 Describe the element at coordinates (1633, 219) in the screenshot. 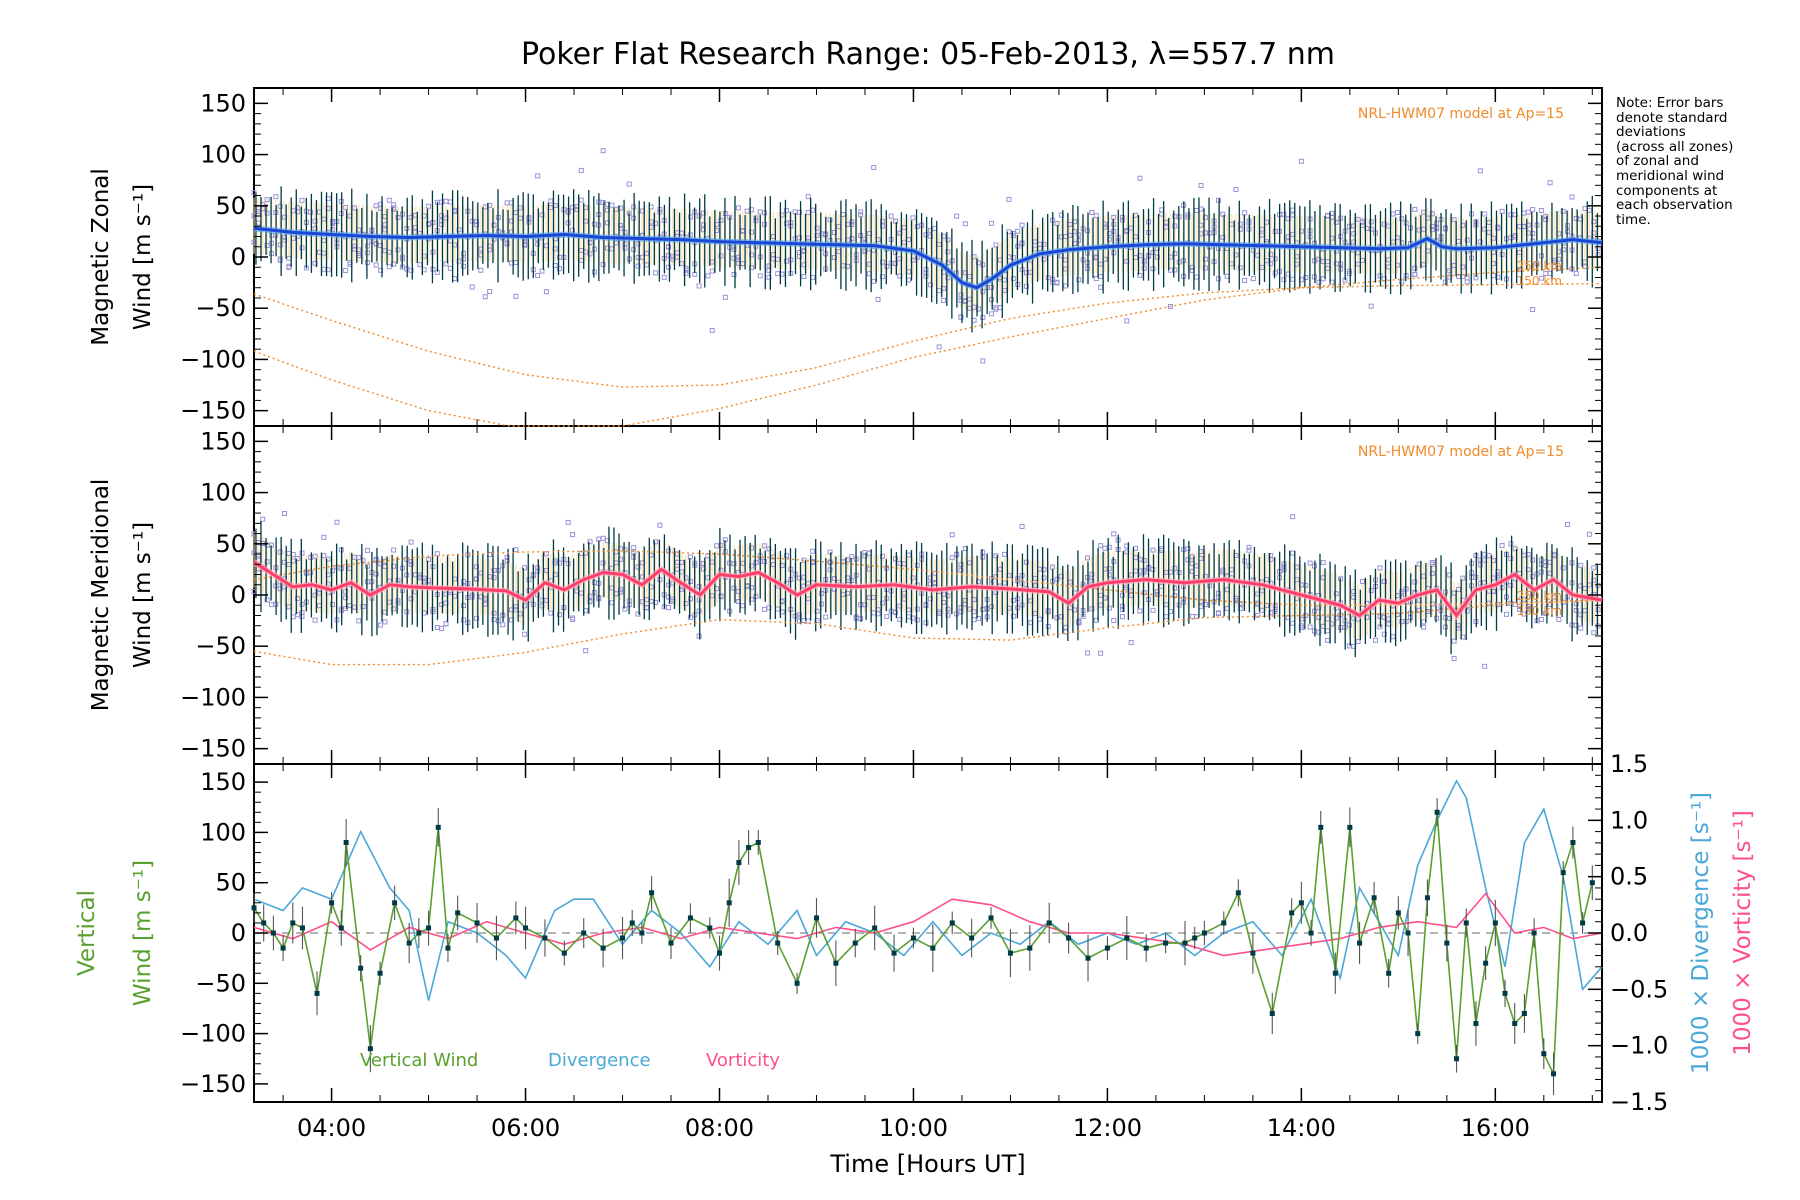

I see `note-line: time.` at that location.